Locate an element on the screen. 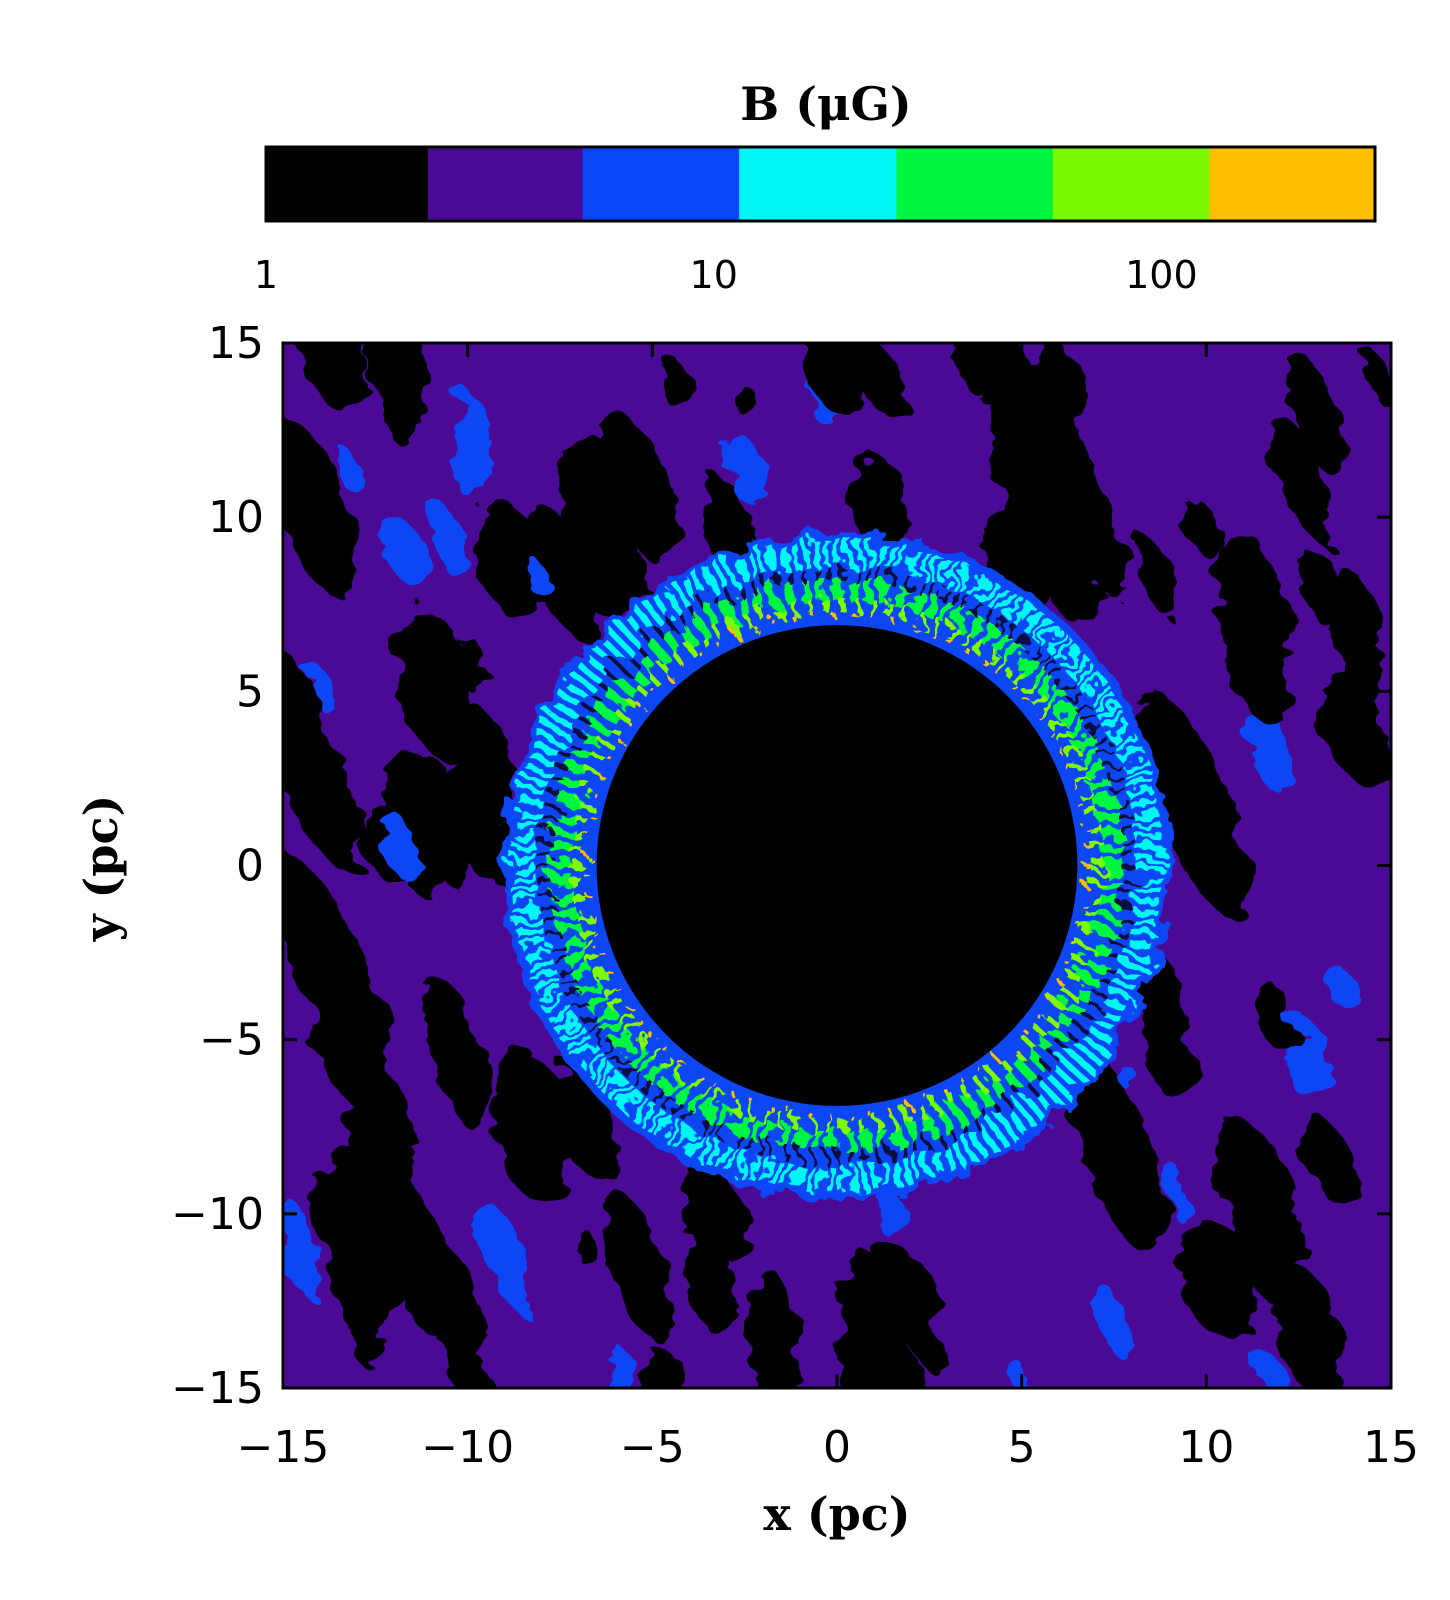  x-axis-label: x (pc) is located at coordinates (836, 1514).